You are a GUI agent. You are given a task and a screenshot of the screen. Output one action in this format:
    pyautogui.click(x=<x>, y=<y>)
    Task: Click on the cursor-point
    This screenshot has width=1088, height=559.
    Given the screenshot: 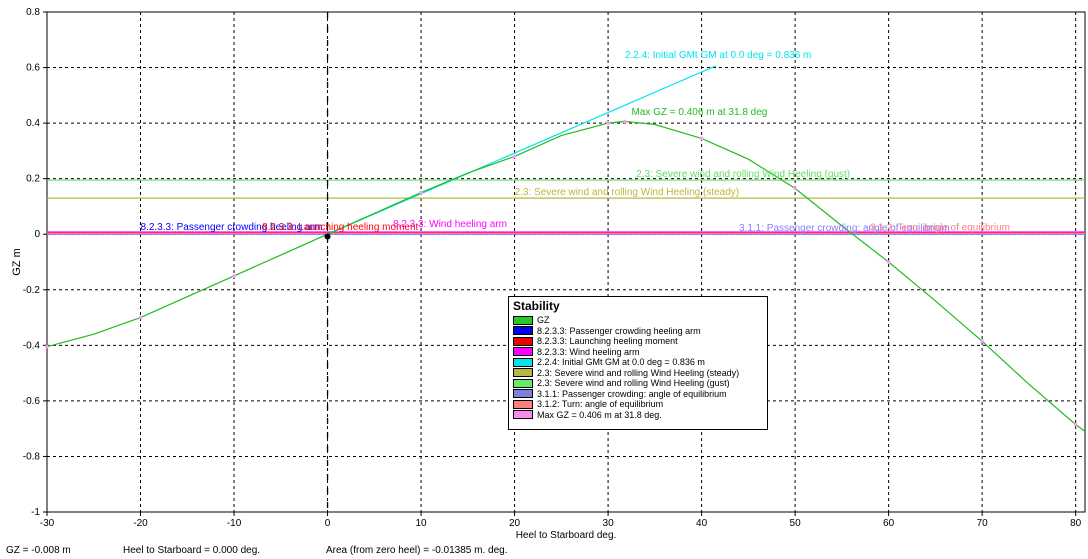 What is the action you would take?
    pyautogui.click(x=327, y=236)
    